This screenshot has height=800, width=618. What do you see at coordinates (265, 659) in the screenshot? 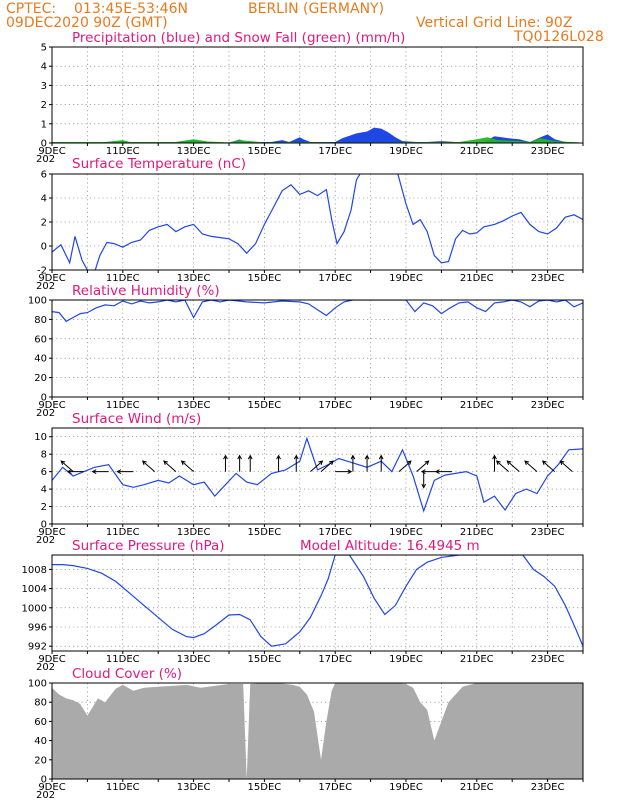
I see `pres-xtick-label: 15DEC` at bounding box center [265, 659].